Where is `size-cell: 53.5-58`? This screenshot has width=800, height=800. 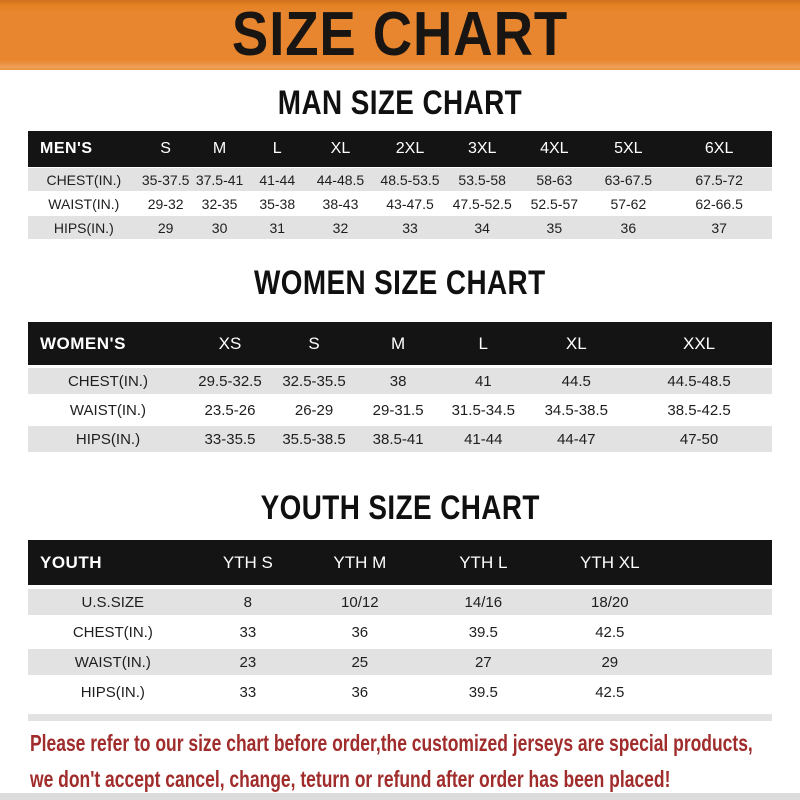 size-cell: 53.5-58 is located at coordinates (482, 179).